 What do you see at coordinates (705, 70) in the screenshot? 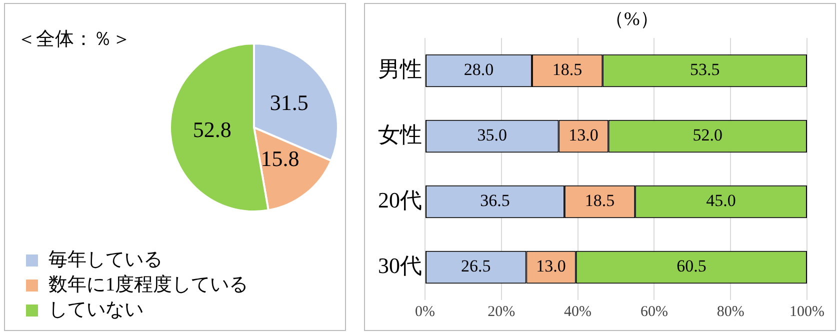
I see `data-label: 53.5` at bounding box center [705, 70].